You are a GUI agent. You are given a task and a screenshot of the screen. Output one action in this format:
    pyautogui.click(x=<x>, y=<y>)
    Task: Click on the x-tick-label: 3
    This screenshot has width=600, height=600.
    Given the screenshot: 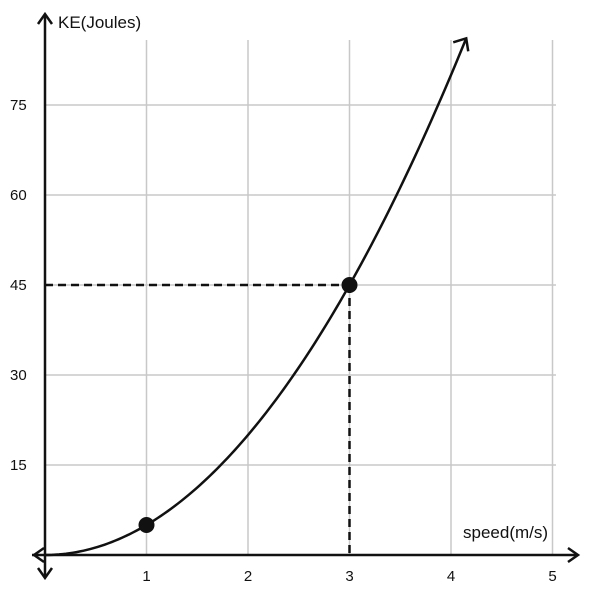 What is the action you would take?
    pyautogui.click(x=349, y=576)
    